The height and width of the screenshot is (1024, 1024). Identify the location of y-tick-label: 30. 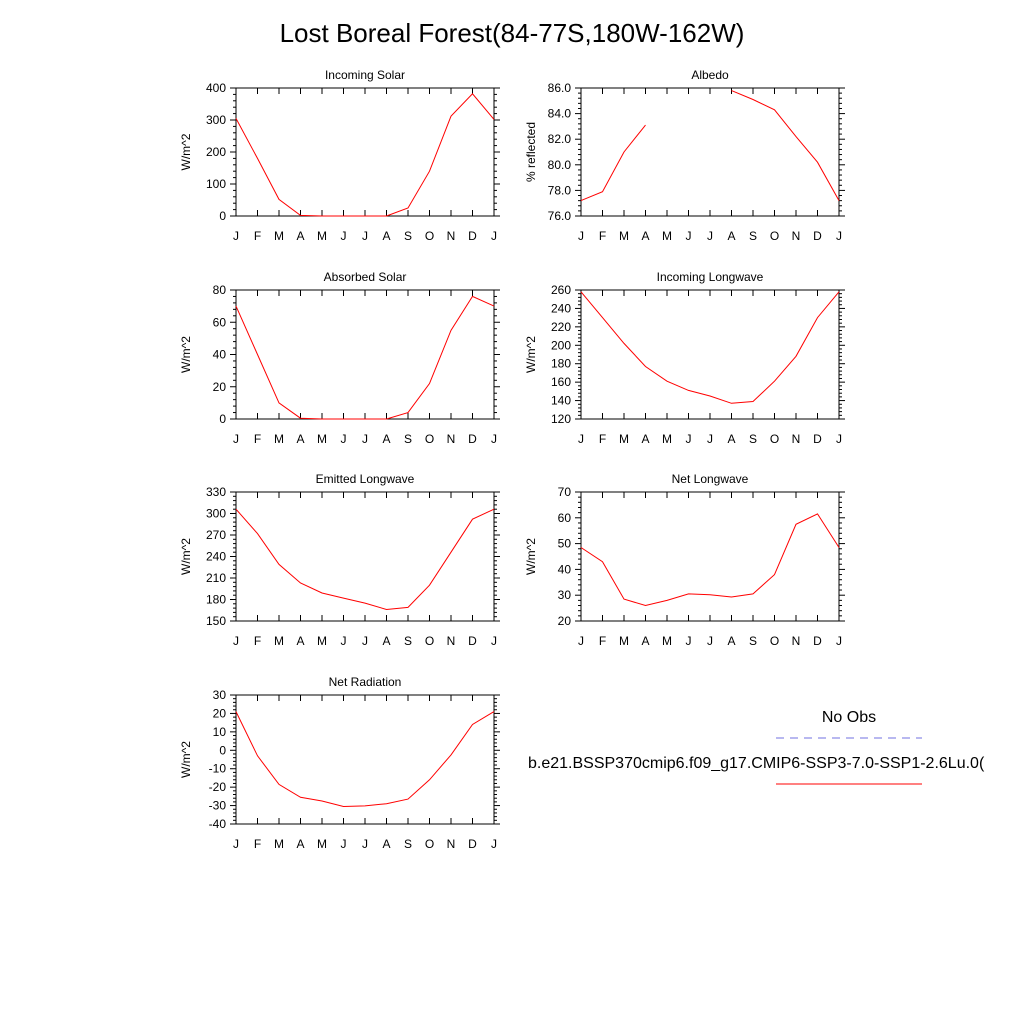
(220, 695).